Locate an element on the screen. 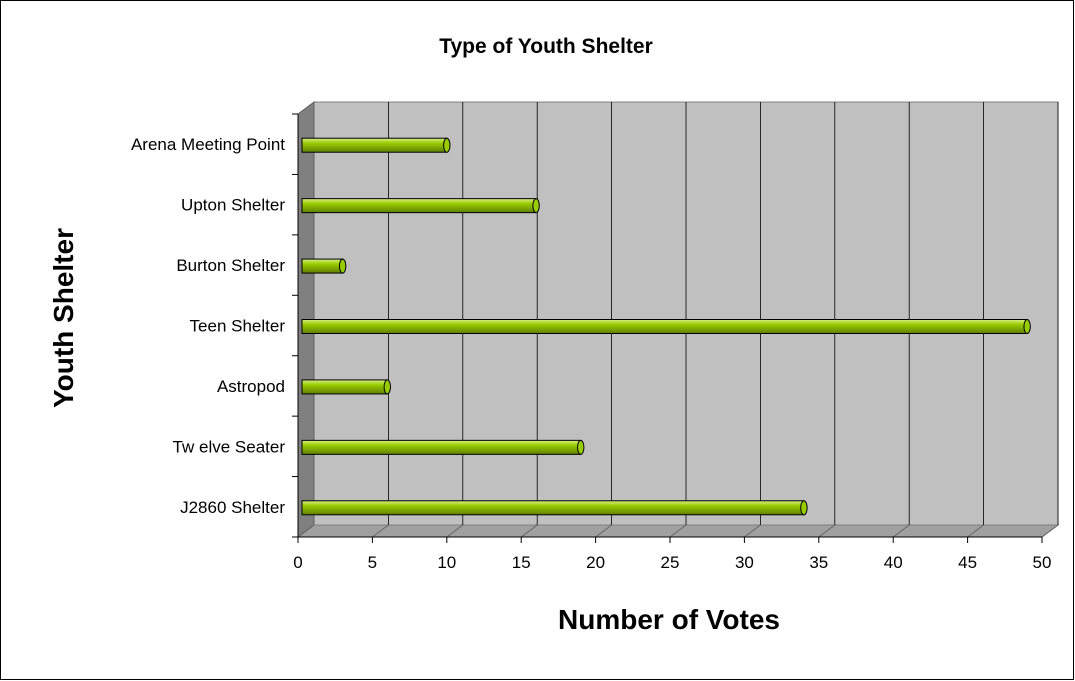 Image resolution: width=1075 pixels, height=681 pixels. y-tick-label: Astropod is located at coordinates (251, 386).